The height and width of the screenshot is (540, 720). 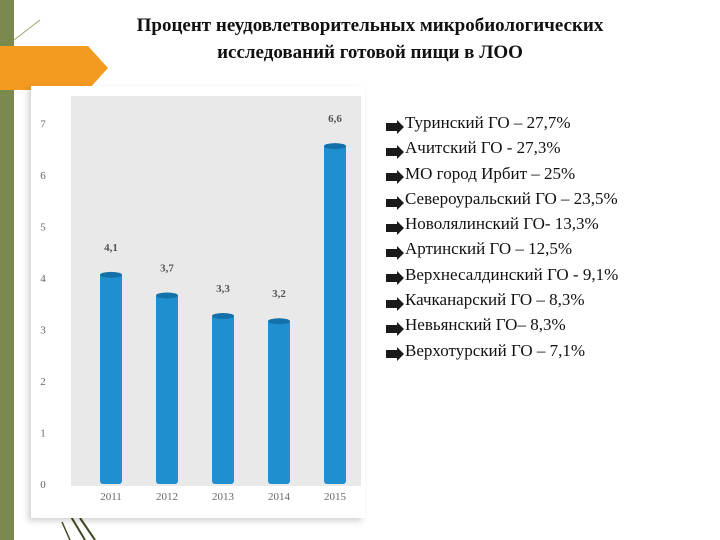 What do you see at coordinates (43, 485) in the screenshot?
I see `y-tick-label: 0` at bounding box center [43, 485].